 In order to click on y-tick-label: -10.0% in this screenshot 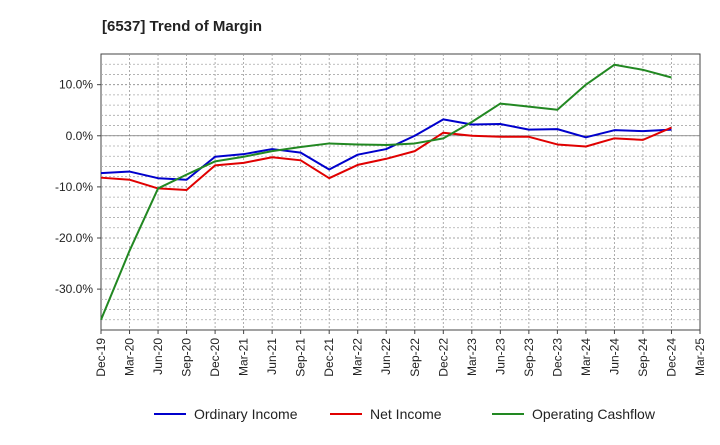, I will do `click(74, 187)`.